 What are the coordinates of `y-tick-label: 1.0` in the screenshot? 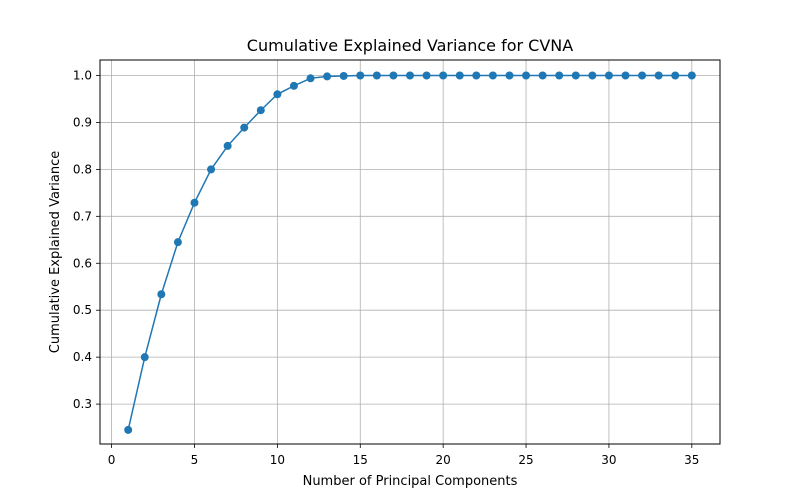 It's located at (82, 75).